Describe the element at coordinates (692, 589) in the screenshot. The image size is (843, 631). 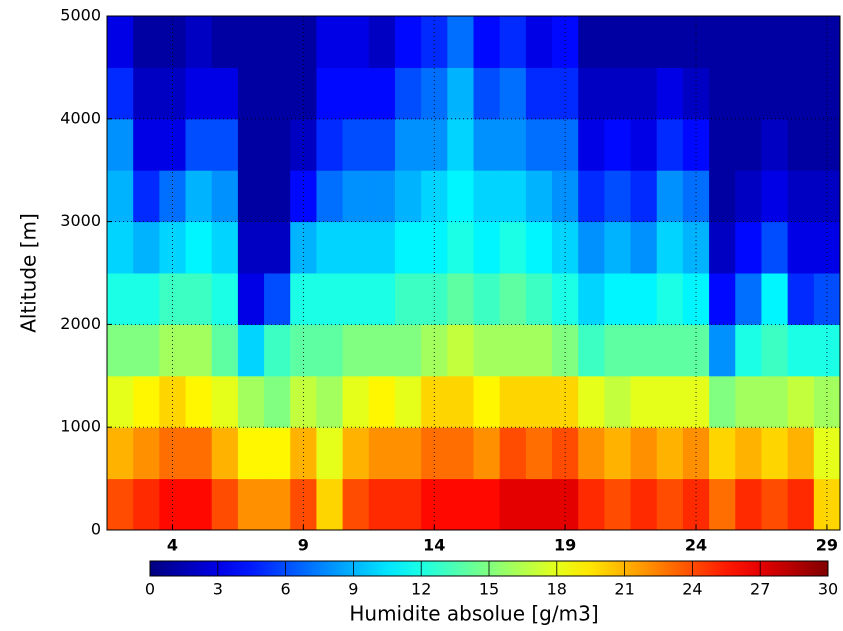
I see `colorbar-tick-label: 24` at that location.